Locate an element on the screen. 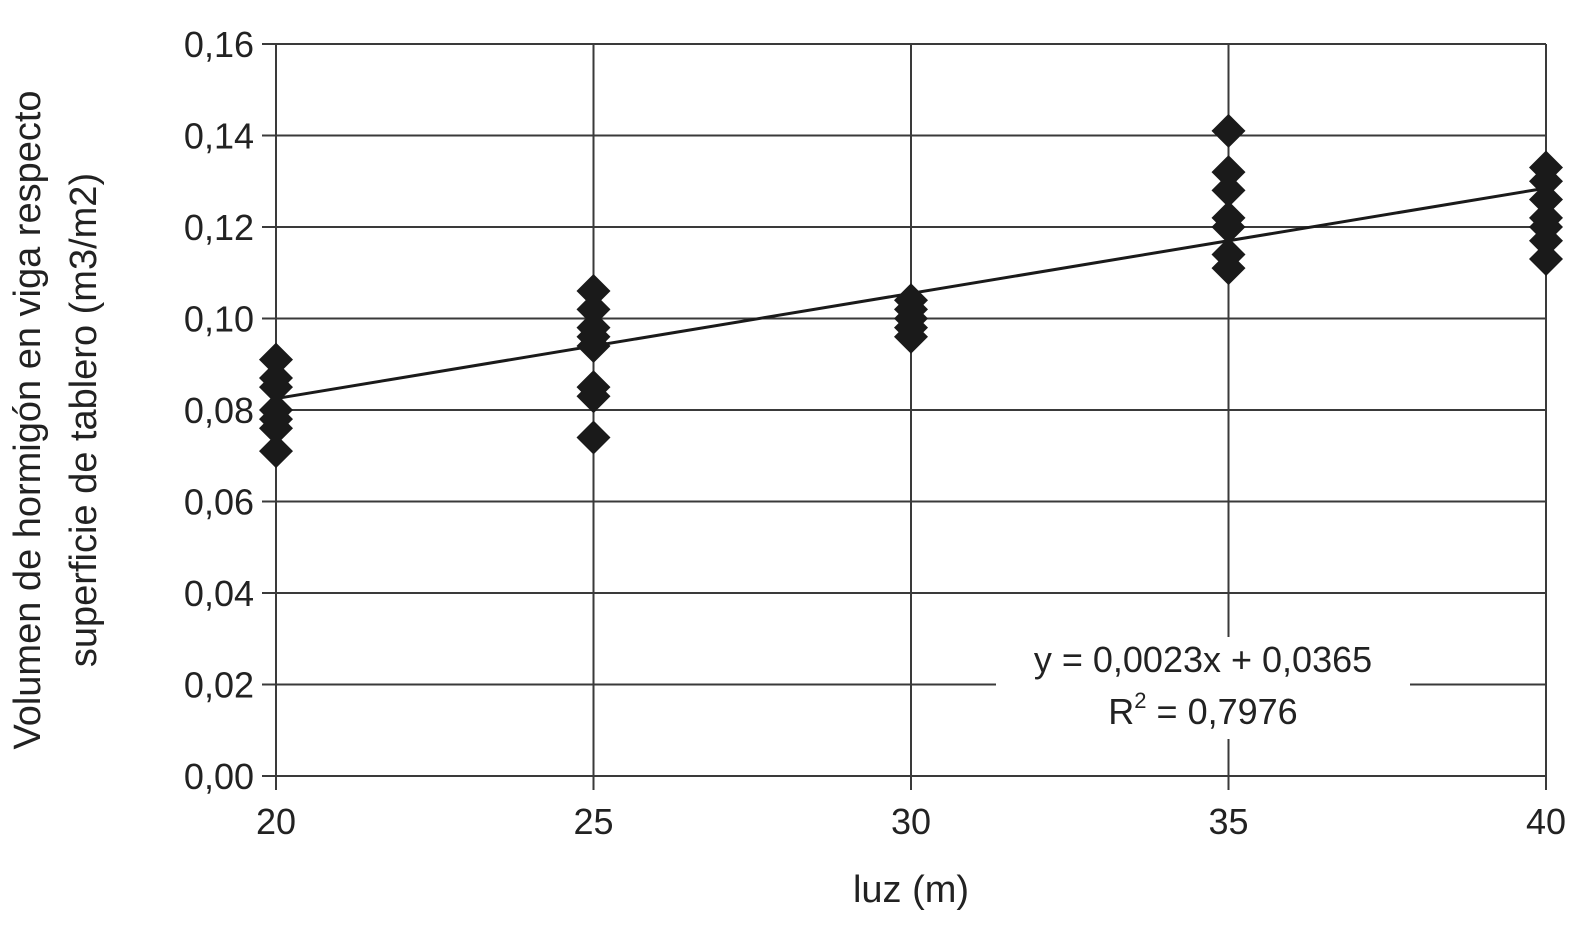 The height and width of the screenshot is (926, 1583). r-squared-label: R2 = 0,7976 is located at coordinates (1202, 710).